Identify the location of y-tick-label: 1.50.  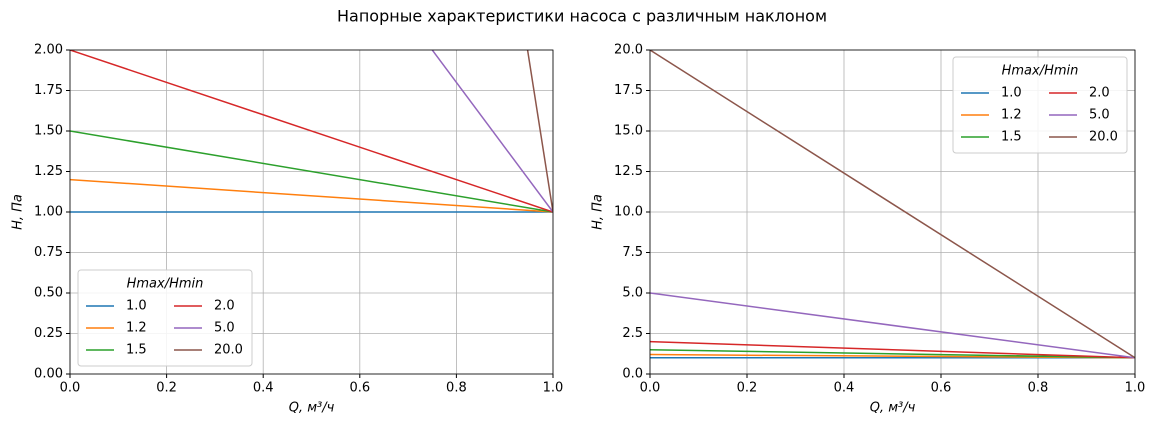
(48, 131).